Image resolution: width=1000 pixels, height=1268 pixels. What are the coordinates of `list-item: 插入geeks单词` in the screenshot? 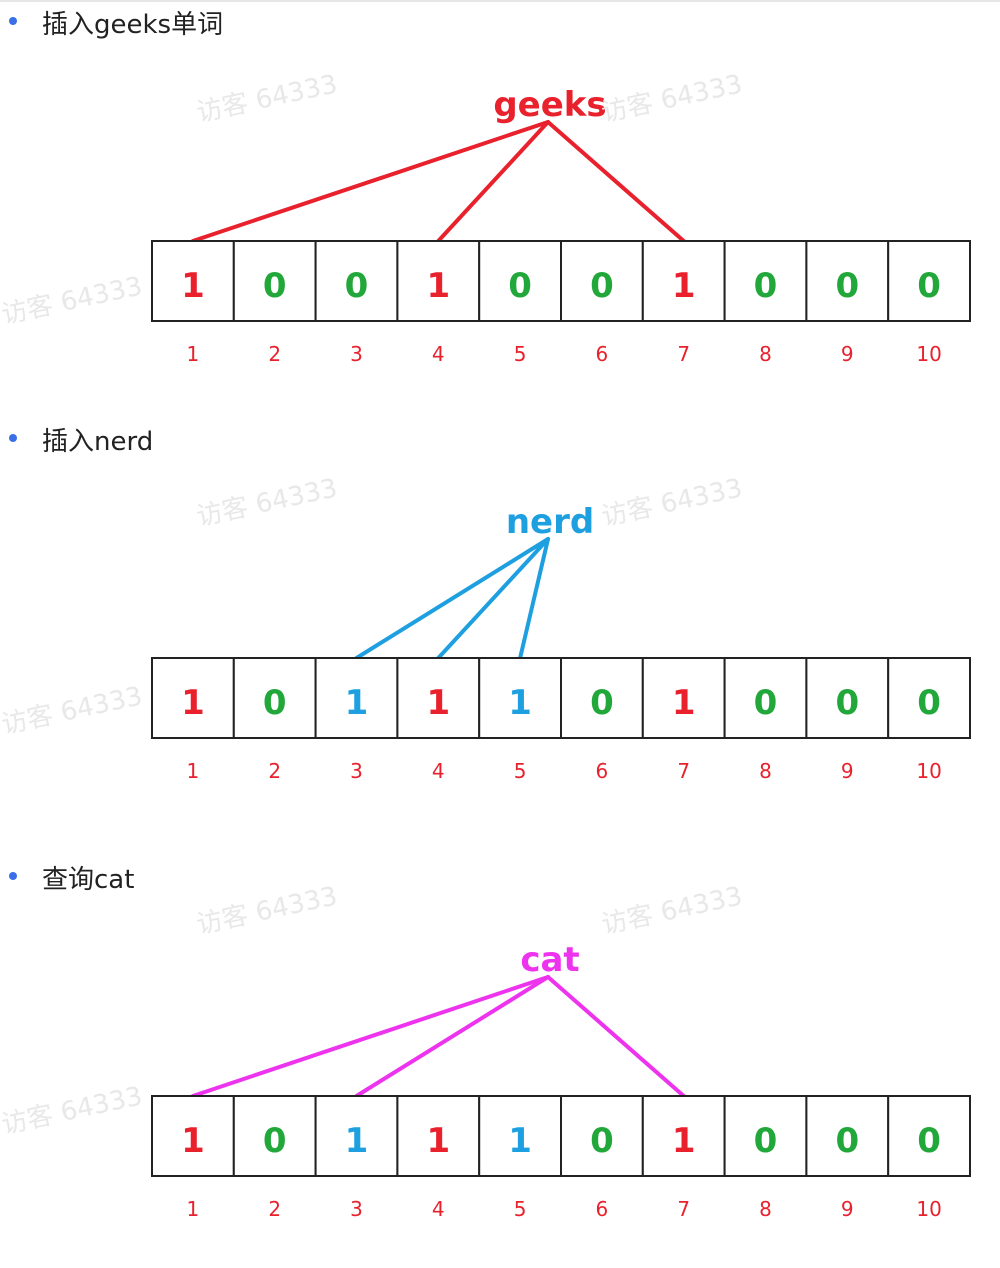 It's located at (300, 22).